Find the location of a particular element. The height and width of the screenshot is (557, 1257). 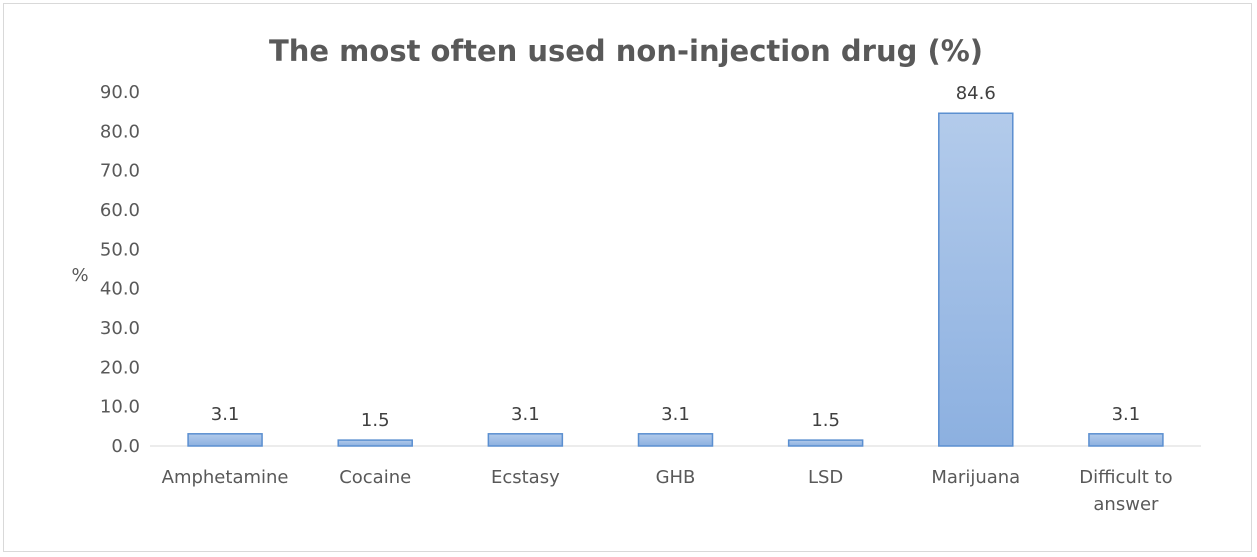

y-tick-label: 40.0 is located at coordinates (120, 289).